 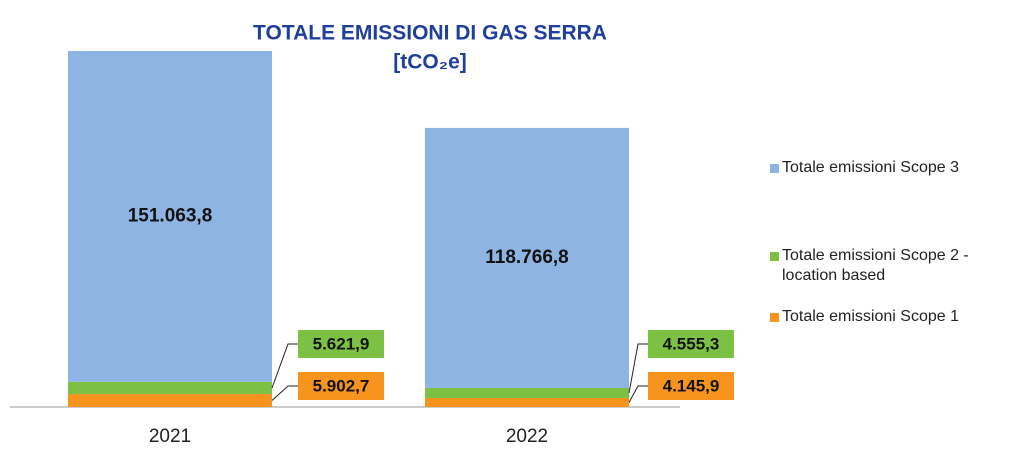 I want to click on legend-item: Totale emissioni Scope 3, so click(x=895, y=168).